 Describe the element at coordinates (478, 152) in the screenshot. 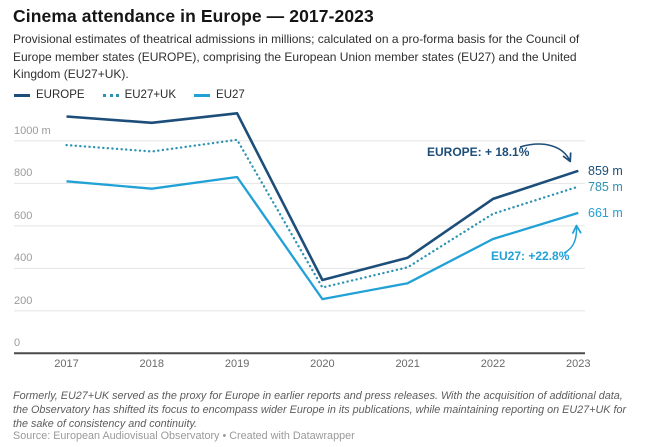

I see `annotation-europe-change: EUROPE: + 18.1%` at that location.